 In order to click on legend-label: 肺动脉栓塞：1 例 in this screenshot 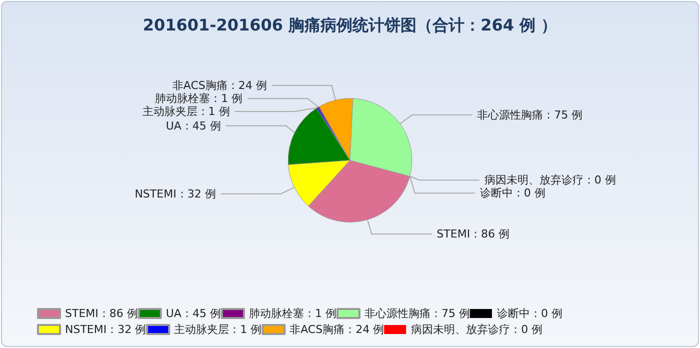, I will do `click(292, 313)`.